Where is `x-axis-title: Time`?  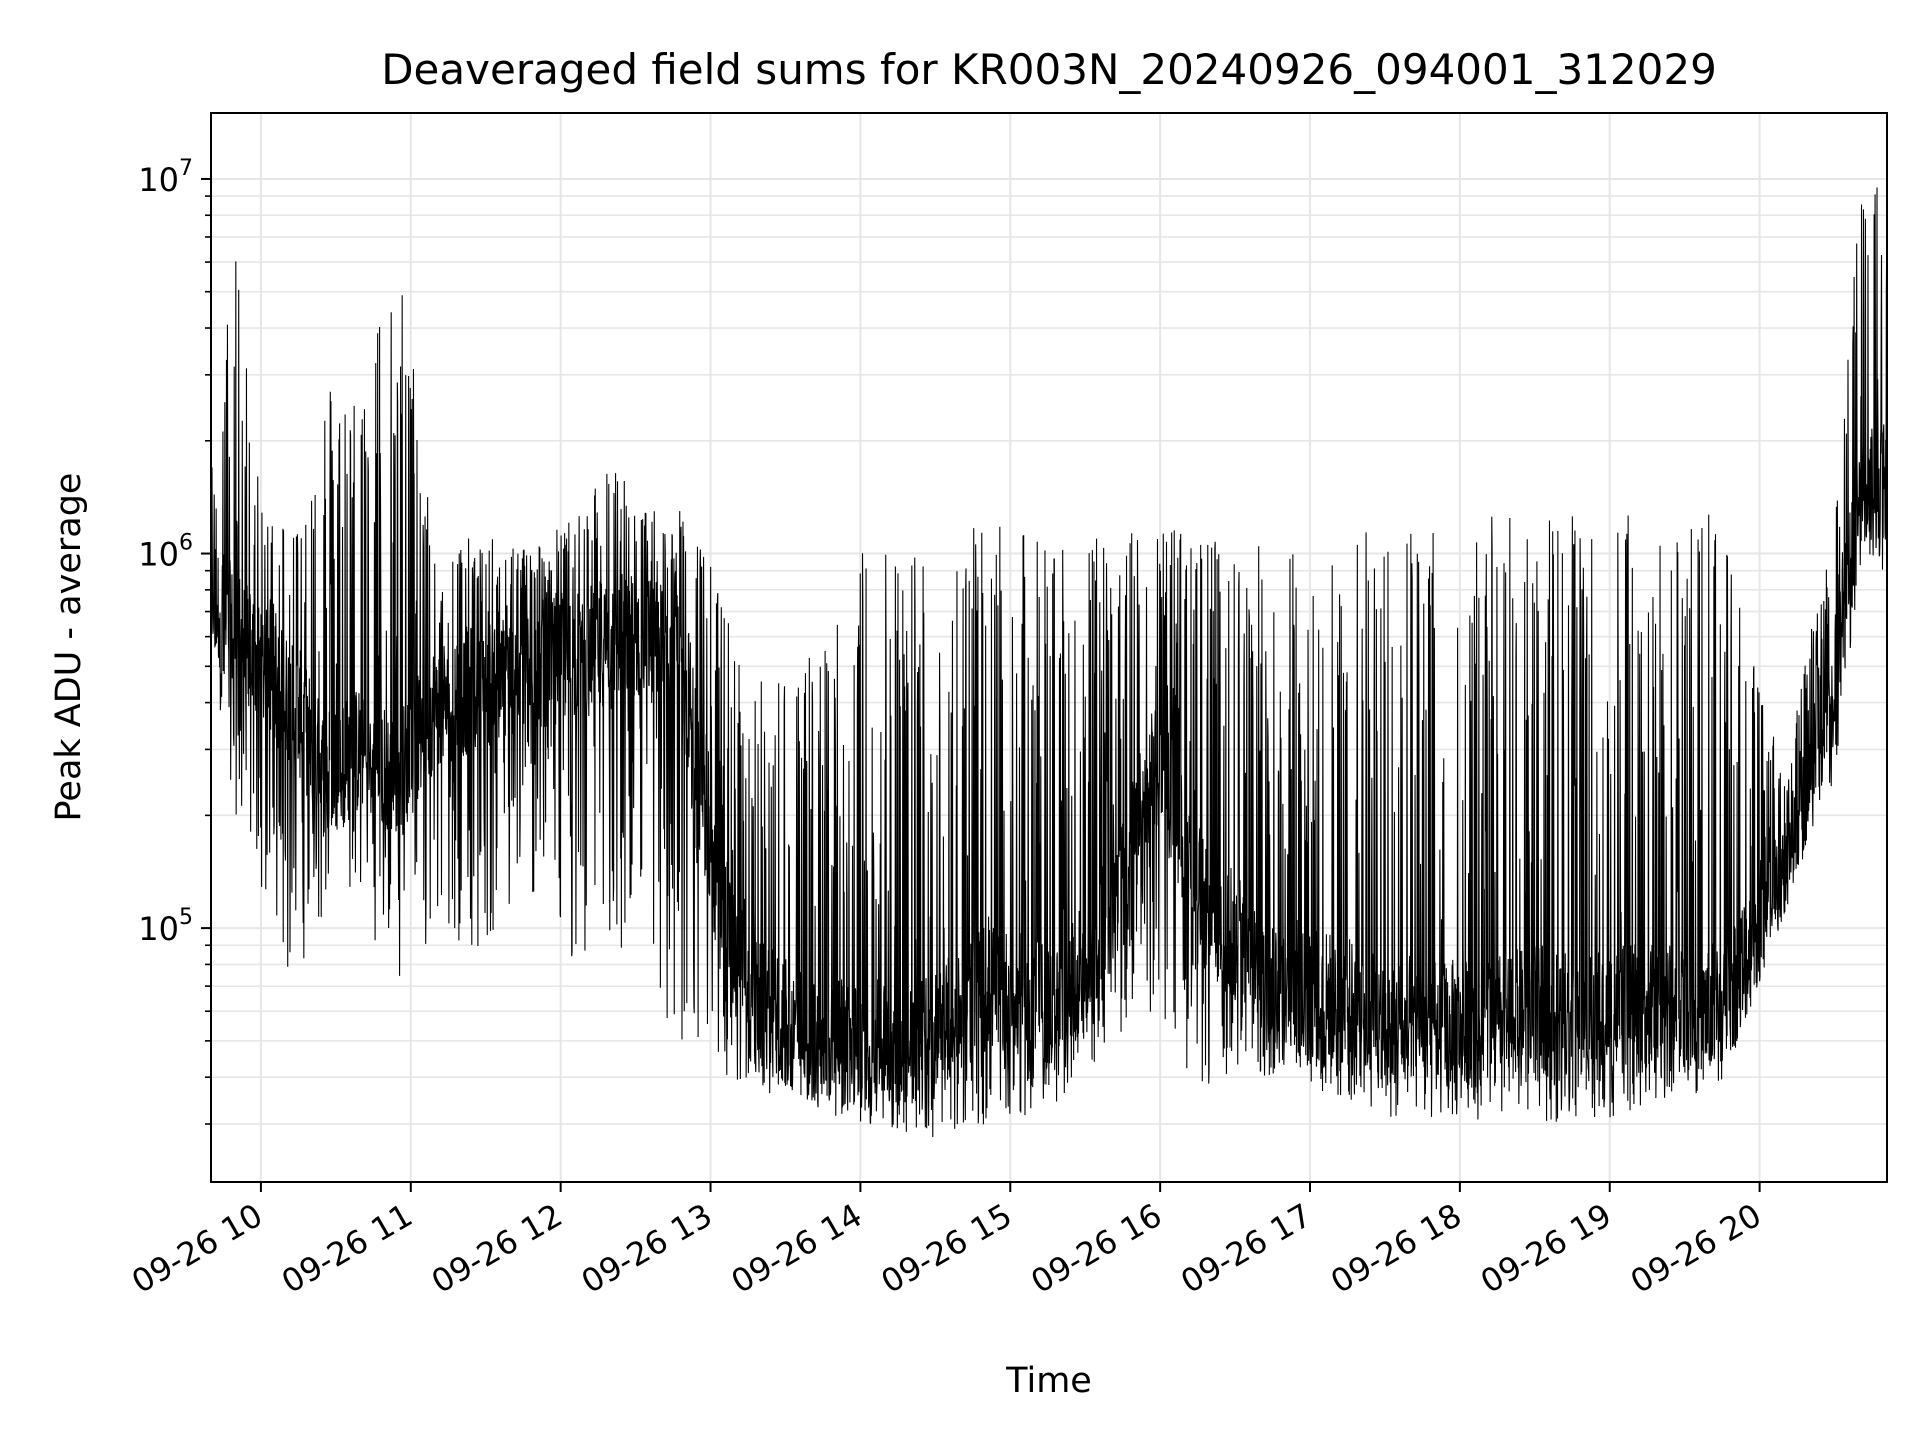
x-axis-title: Time is located at coordinates (1048, 1381).